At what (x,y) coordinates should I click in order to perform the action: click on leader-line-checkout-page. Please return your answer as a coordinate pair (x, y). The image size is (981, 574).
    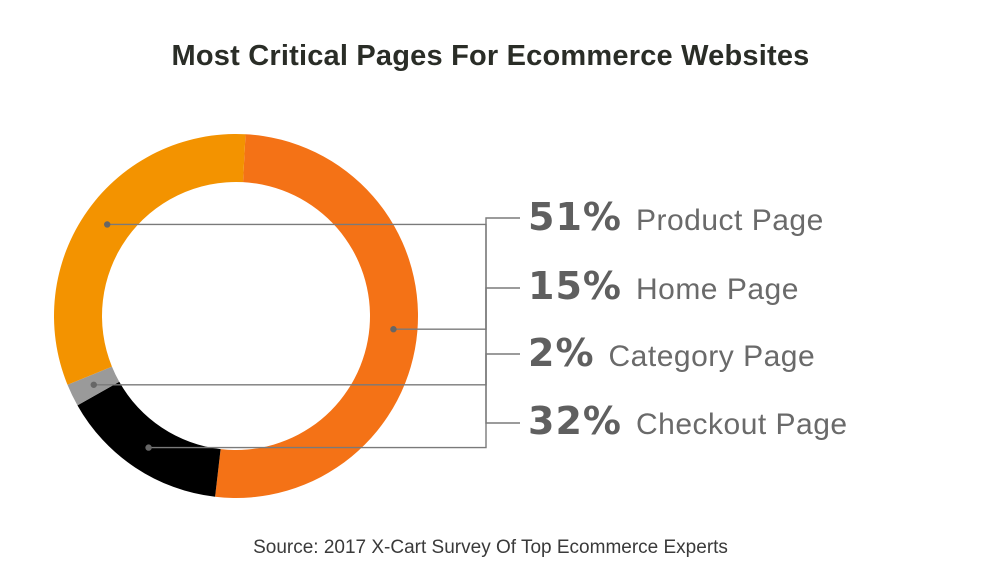
    Looking at the image, I should click on (313, 323).